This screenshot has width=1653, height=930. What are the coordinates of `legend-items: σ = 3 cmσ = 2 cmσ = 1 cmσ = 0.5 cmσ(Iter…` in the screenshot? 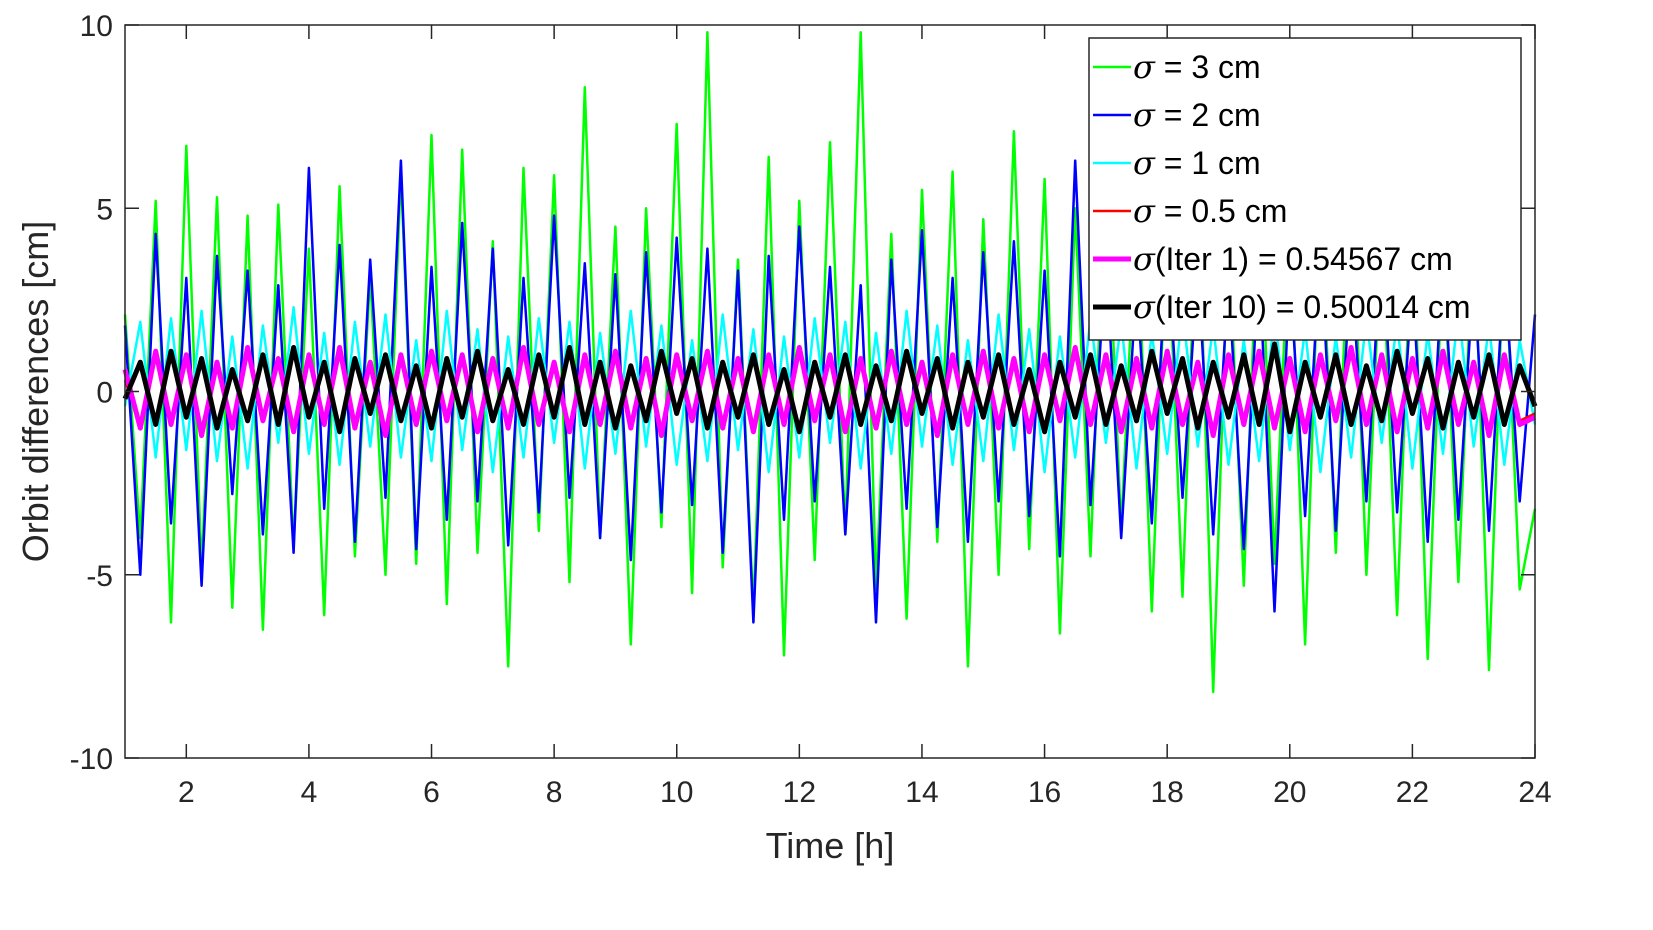 It's located at (1282, 187).